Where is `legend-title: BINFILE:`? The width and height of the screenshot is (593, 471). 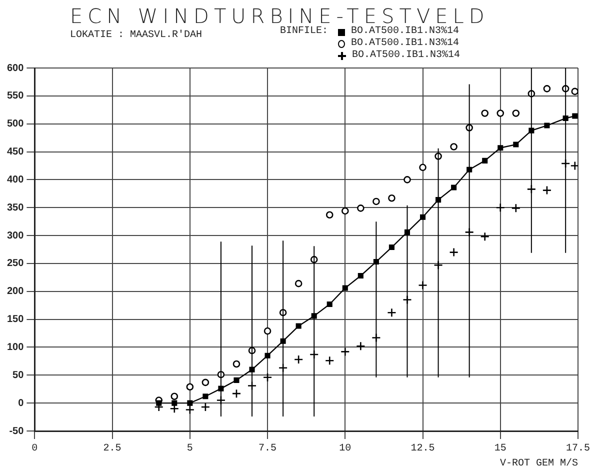 legend-title: BINFILE: is located at coordinates (304, 32).